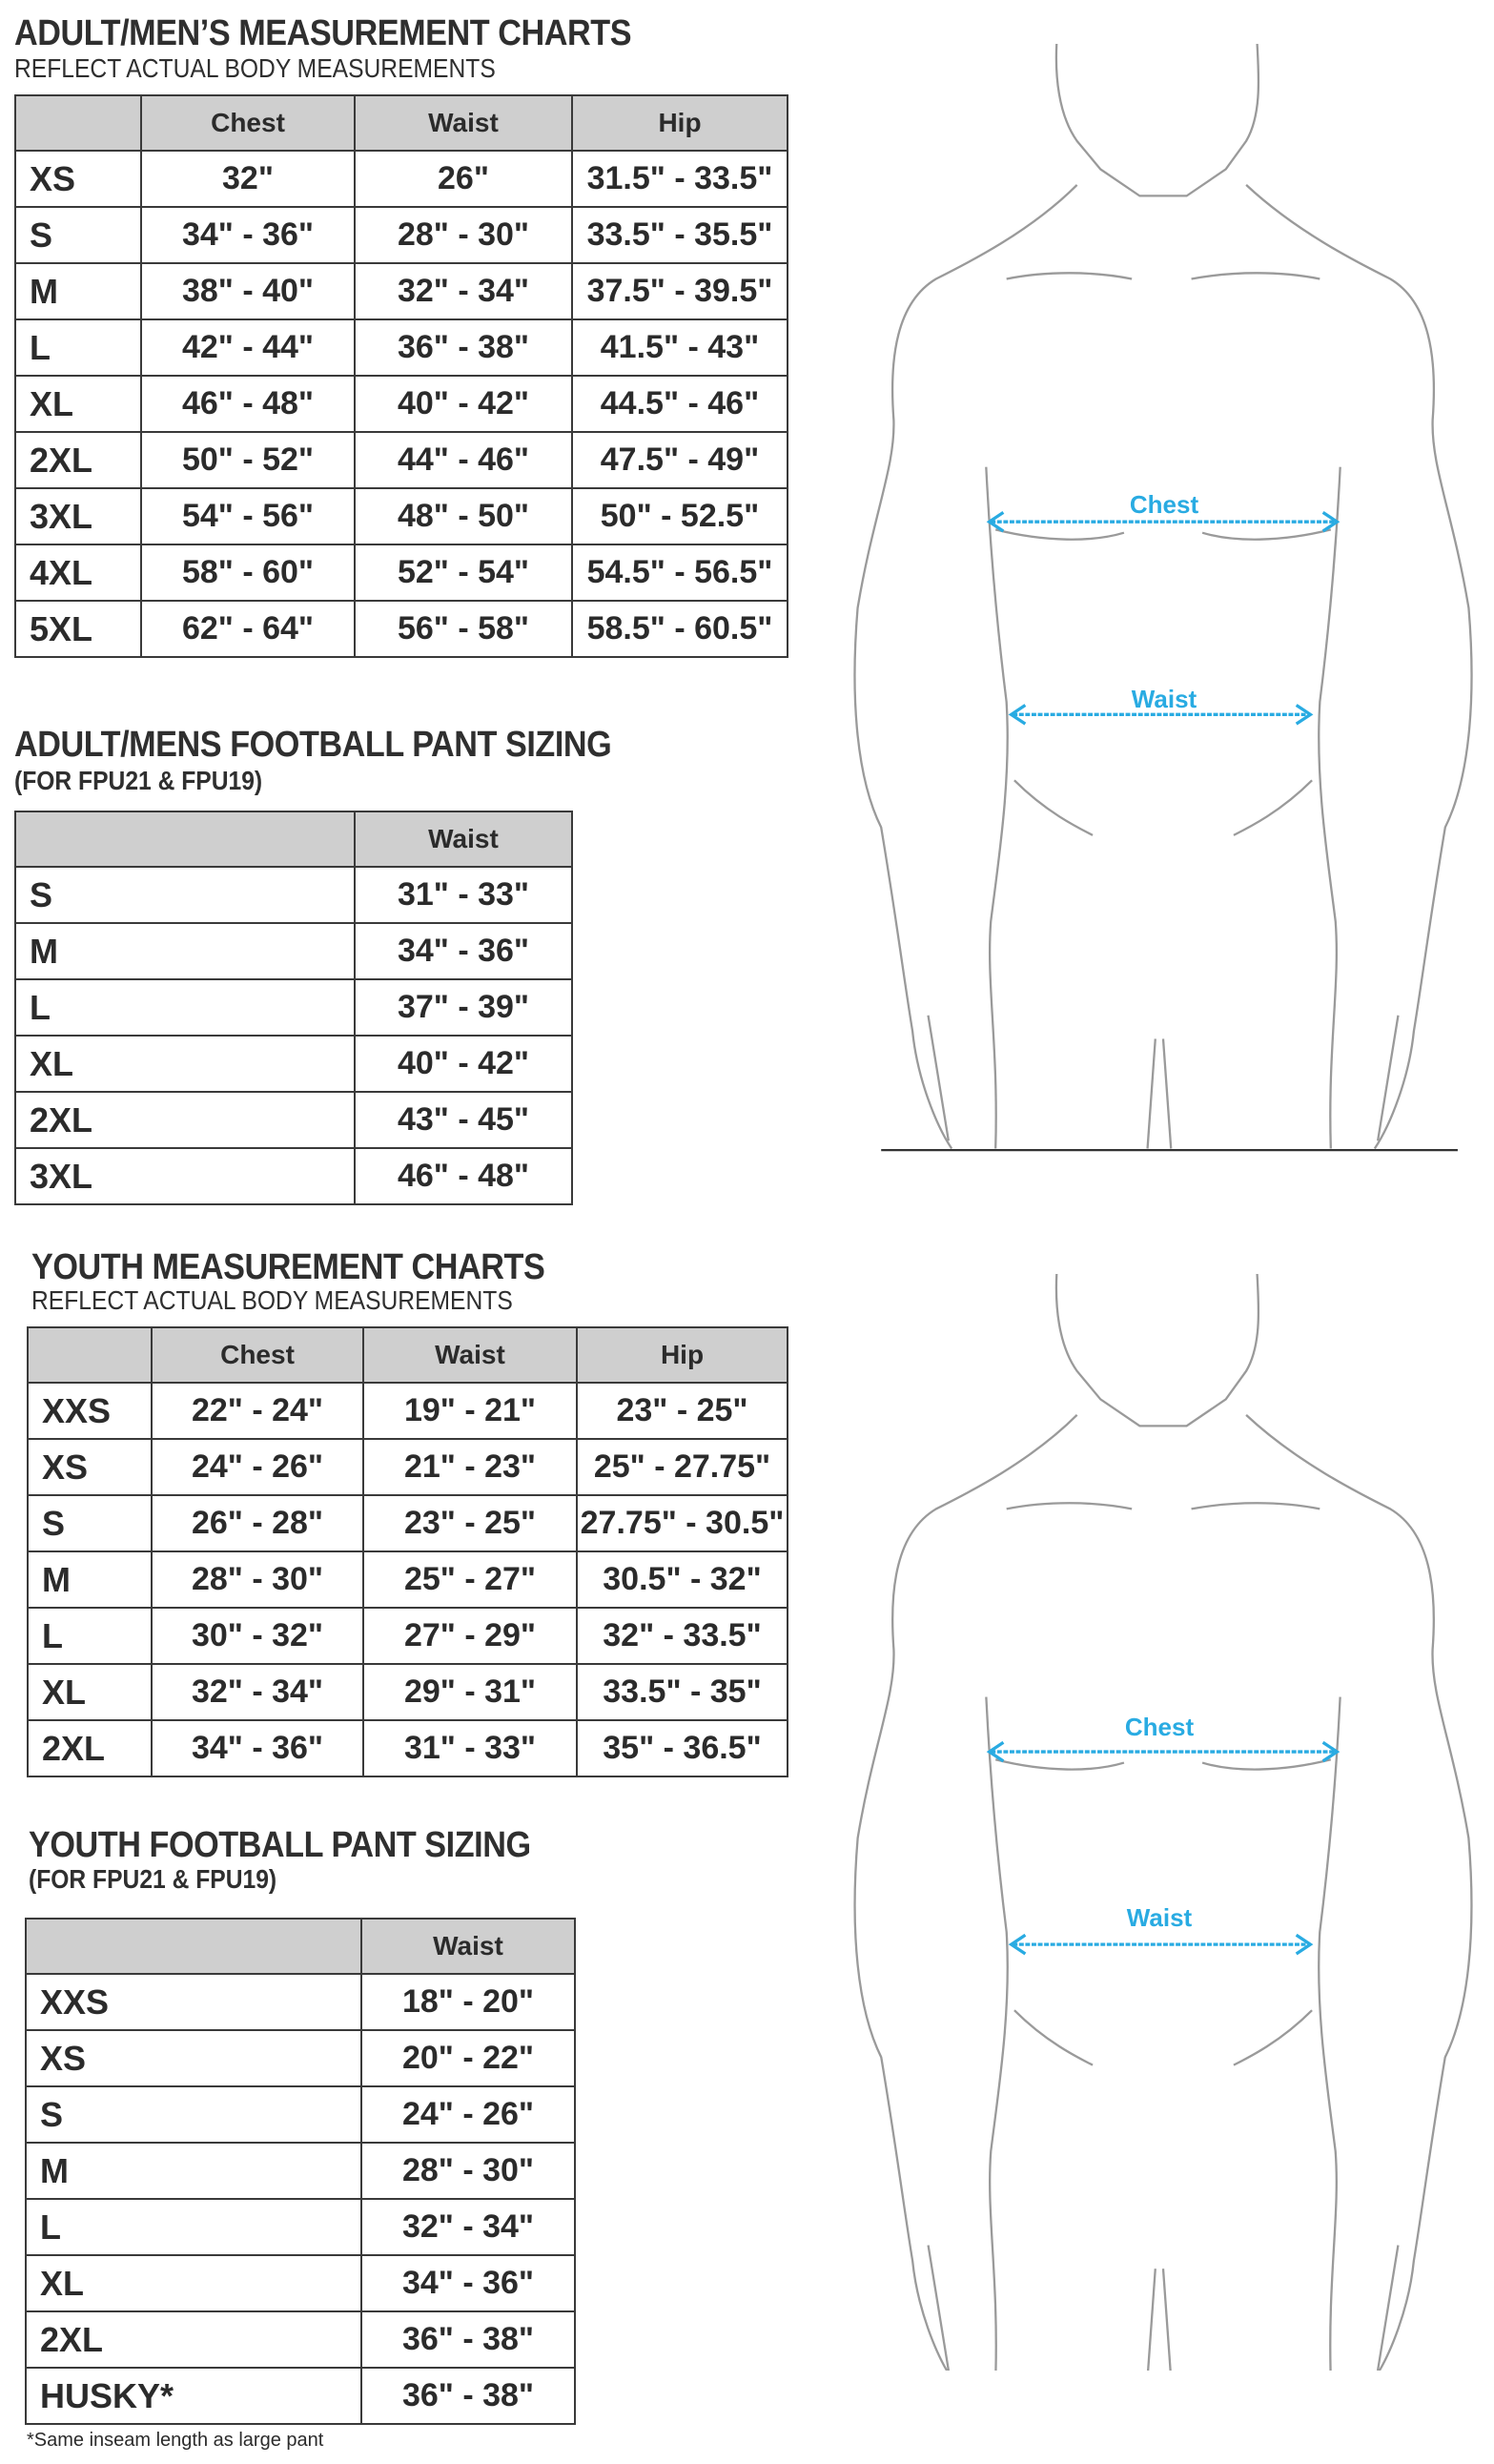  Describe the element at coordinates (679, 460) in the screenshot. I see `measurement-cell: 47.5" - 49"` at that location.